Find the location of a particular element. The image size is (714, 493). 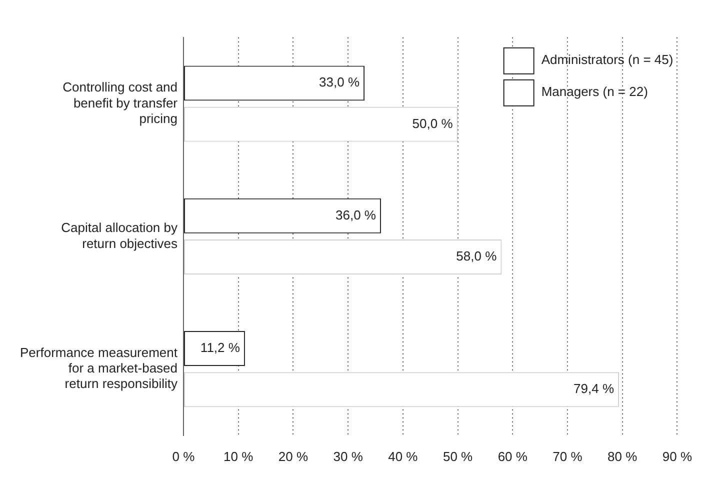

data-label: 58,0 % is located at coordinates (477, 256).